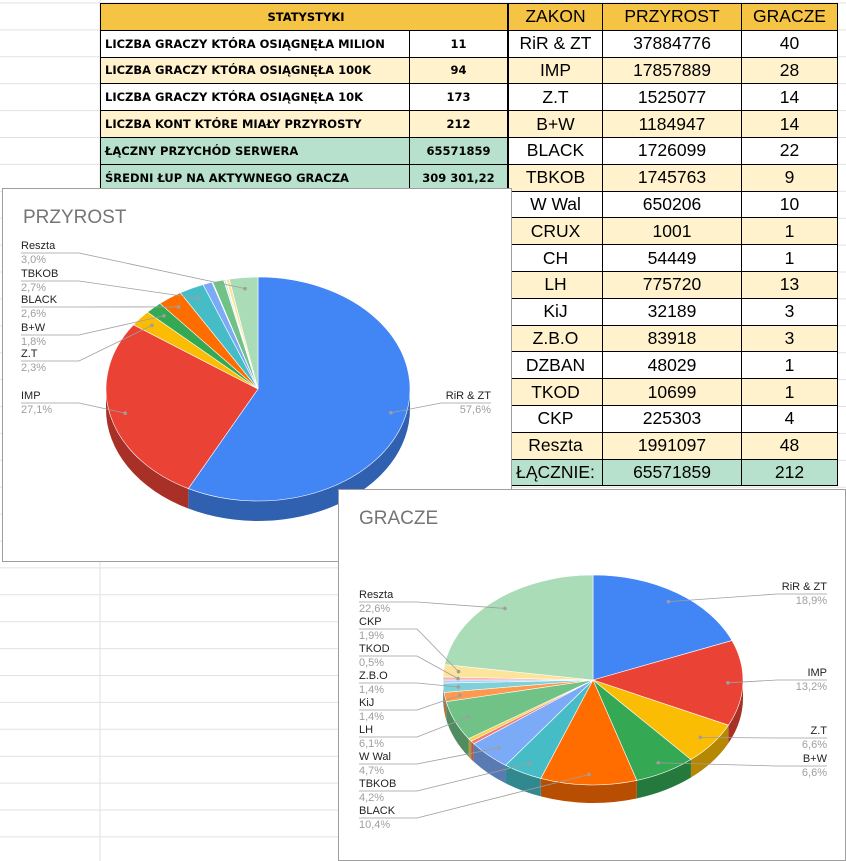 This screenshot has width=846, height=861. What do you see at coordinates (457, 729) in the screenshot?
I see `slice-side-lh` at bounding box center [457, 729].